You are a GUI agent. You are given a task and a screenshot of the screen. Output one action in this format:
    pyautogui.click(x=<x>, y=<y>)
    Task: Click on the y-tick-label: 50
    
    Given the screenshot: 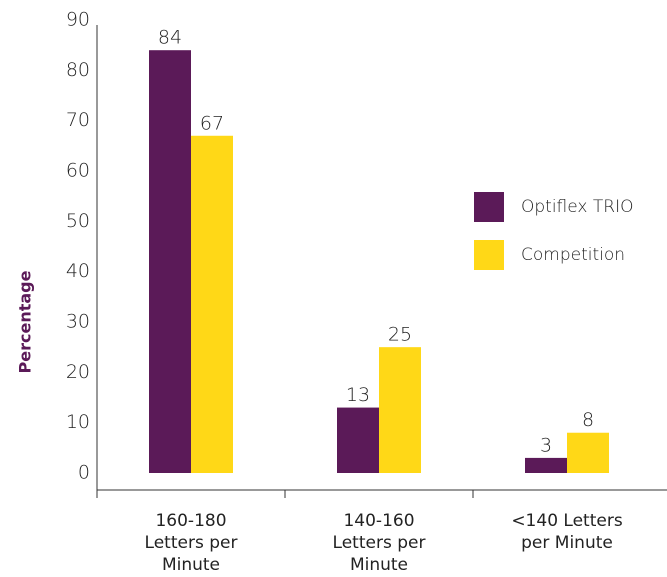 What is the action you would take?
    pyautogui.click(x=78, y=221)
    